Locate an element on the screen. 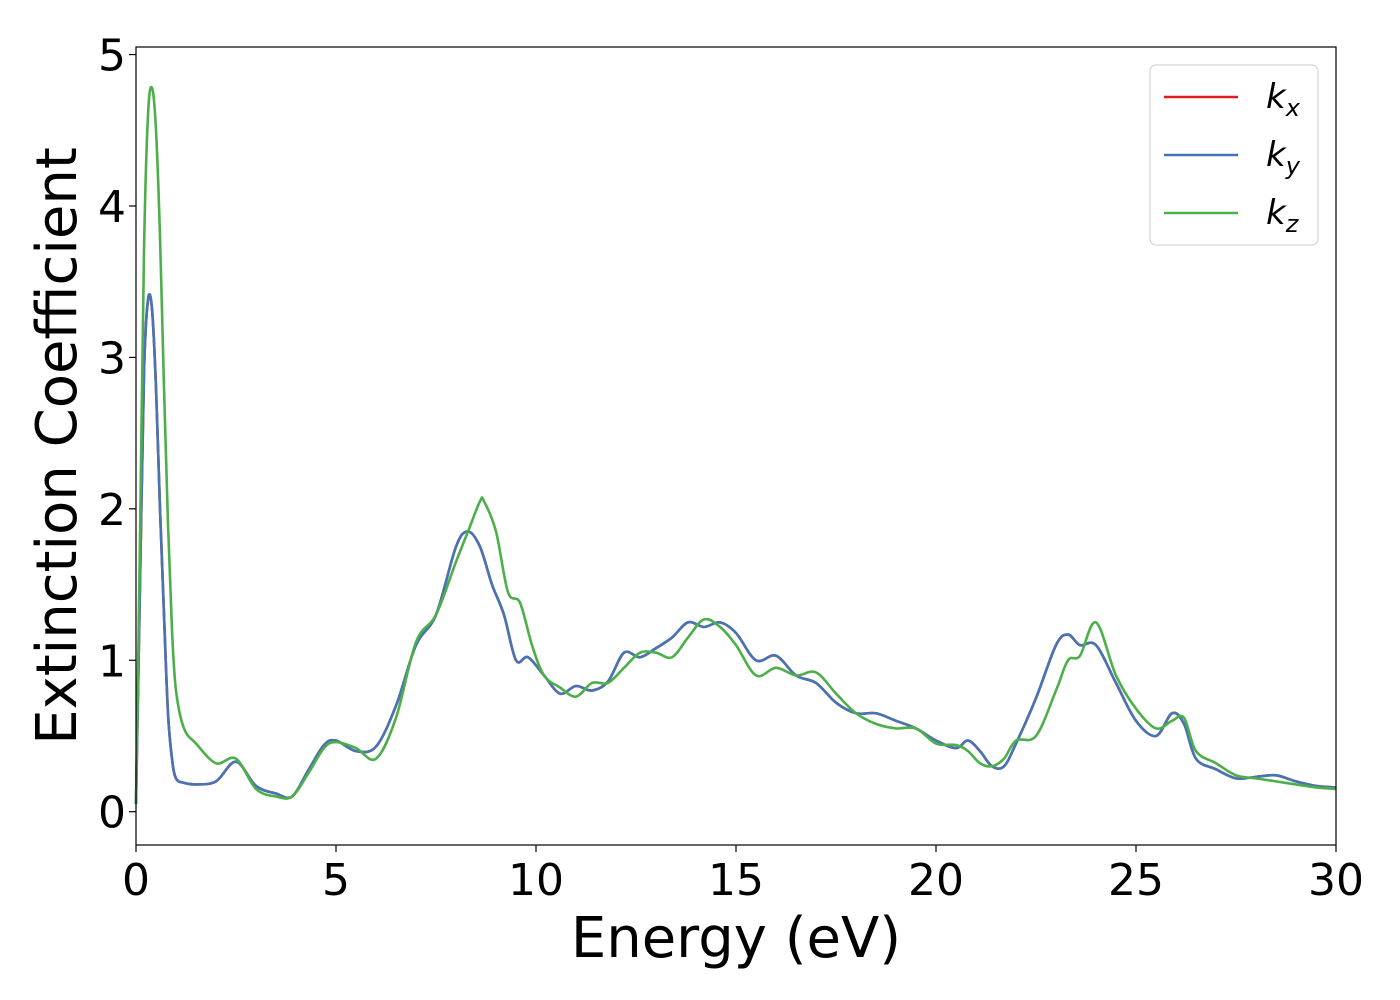  x-axis-ticks: 0 5 10 15 20 25 30 is located at coordinates (743, 875).